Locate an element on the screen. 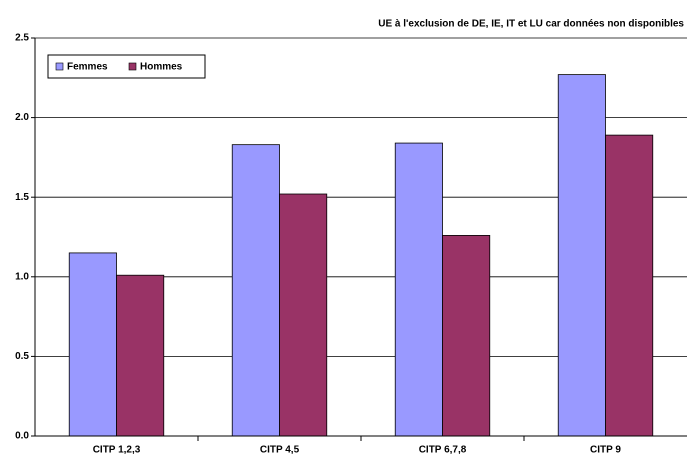 The image size is (688, 461). y-tick-label: 0.0 is located at coordinates (22, 436).